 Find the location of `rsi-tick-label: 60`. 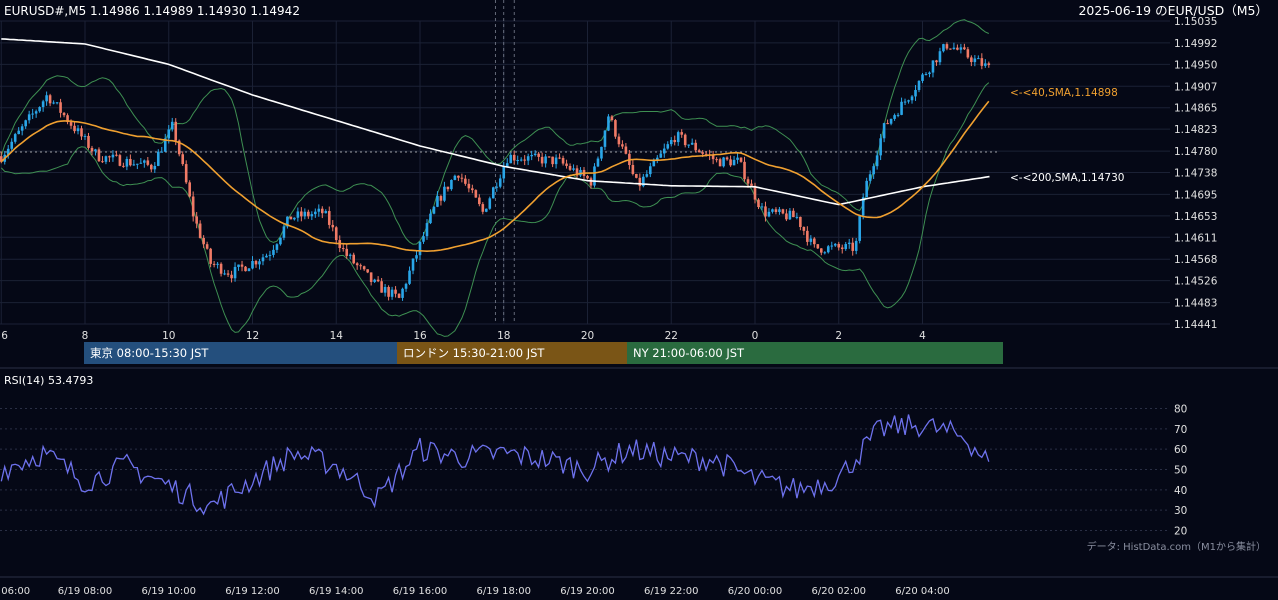

rsi-tick-label: 60 is located at coordinates (1180, 450).